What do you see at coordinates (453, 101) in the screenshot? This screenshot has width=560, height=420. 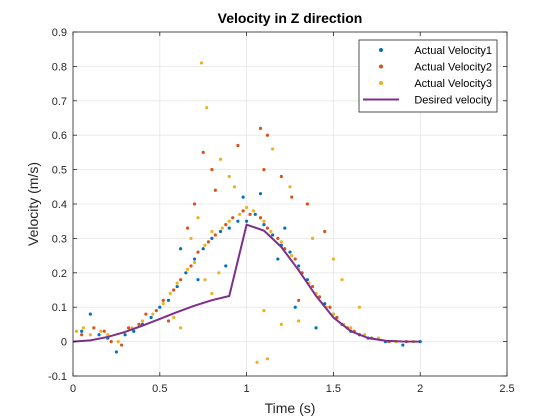 I see `legend-label: Desired velocity` at bounding box center [453, 101].